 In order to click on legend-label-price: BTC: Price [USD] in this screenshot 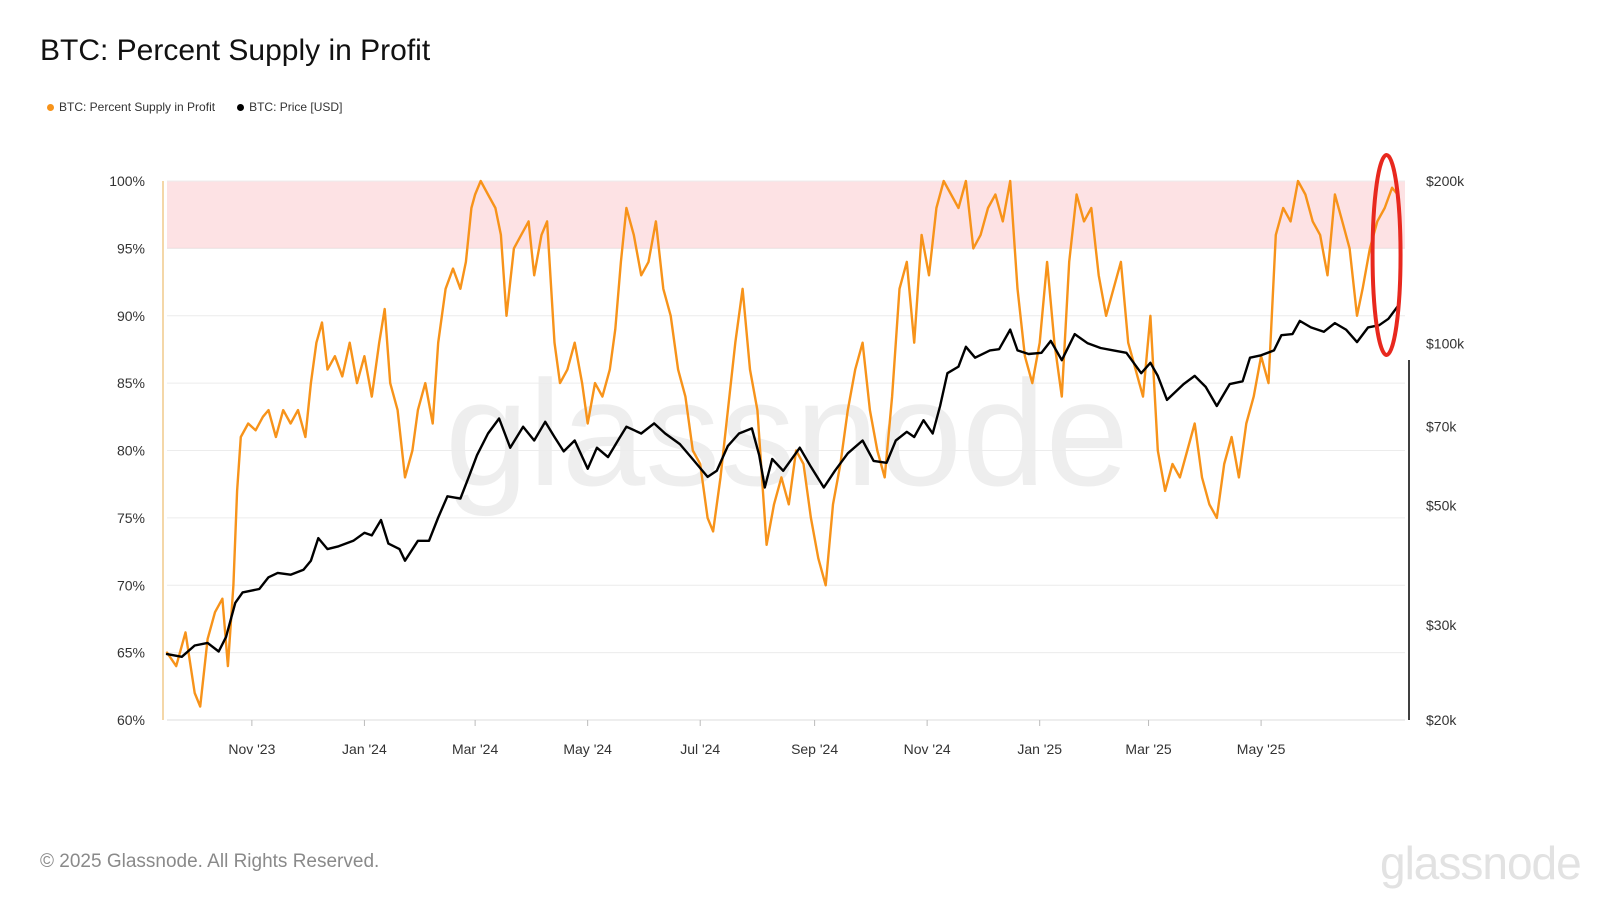, I will do `click(296, 107)`.